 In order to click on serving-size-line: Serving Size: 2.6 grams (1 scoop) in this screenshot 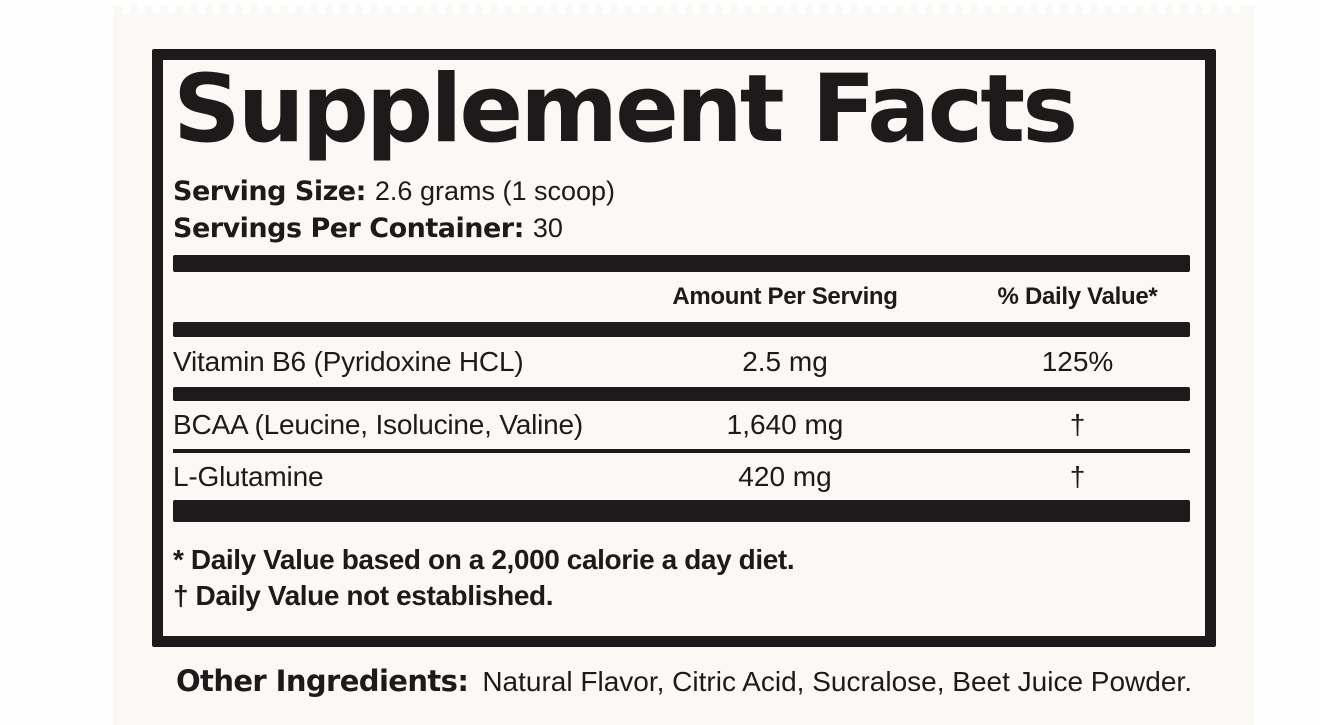, I will do `click(681, 191)`.